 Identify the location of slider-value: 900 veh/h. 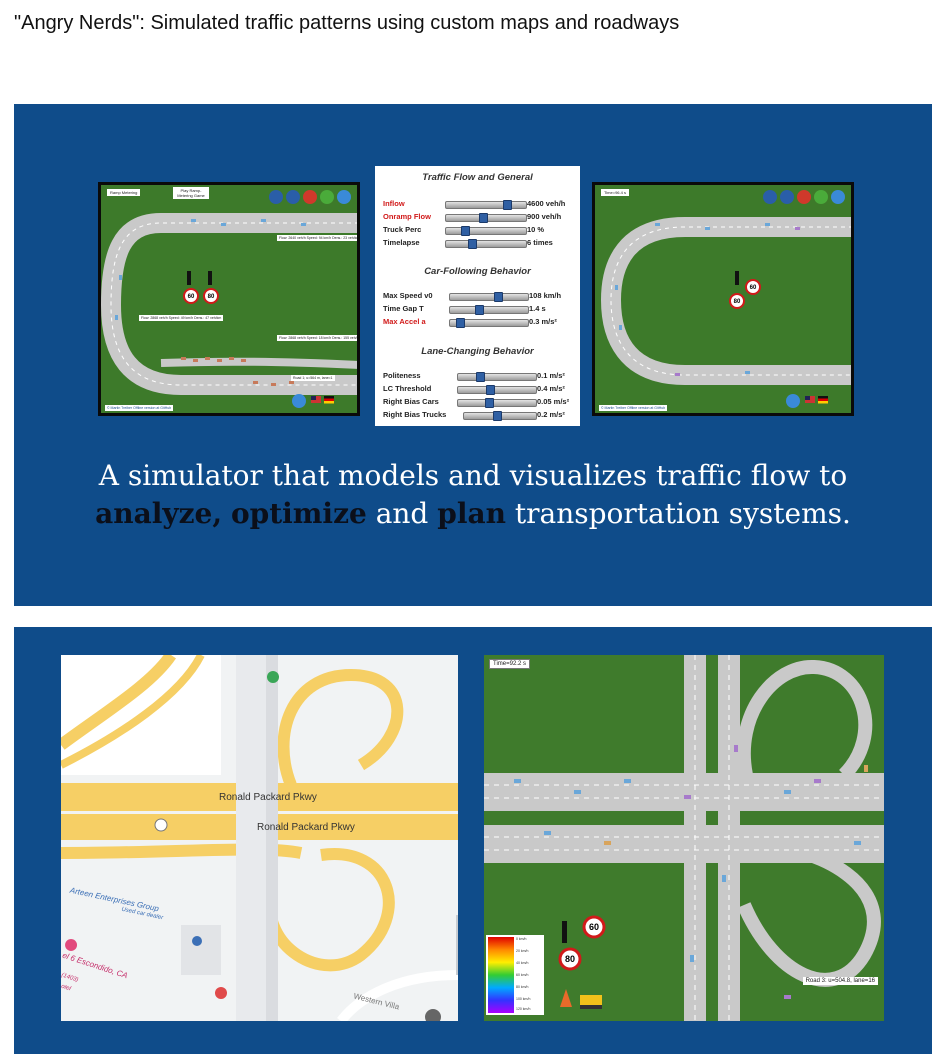
(544, 216).